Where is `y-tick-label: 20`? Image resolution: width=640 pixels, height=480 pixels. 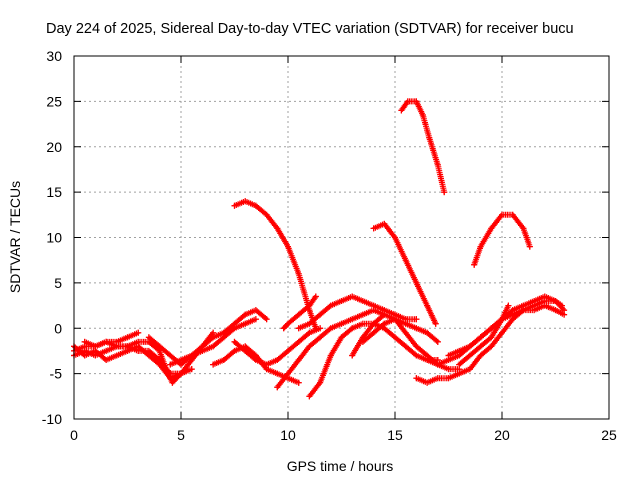
y-tick-label: 20 is located at coordinates (54, 147).